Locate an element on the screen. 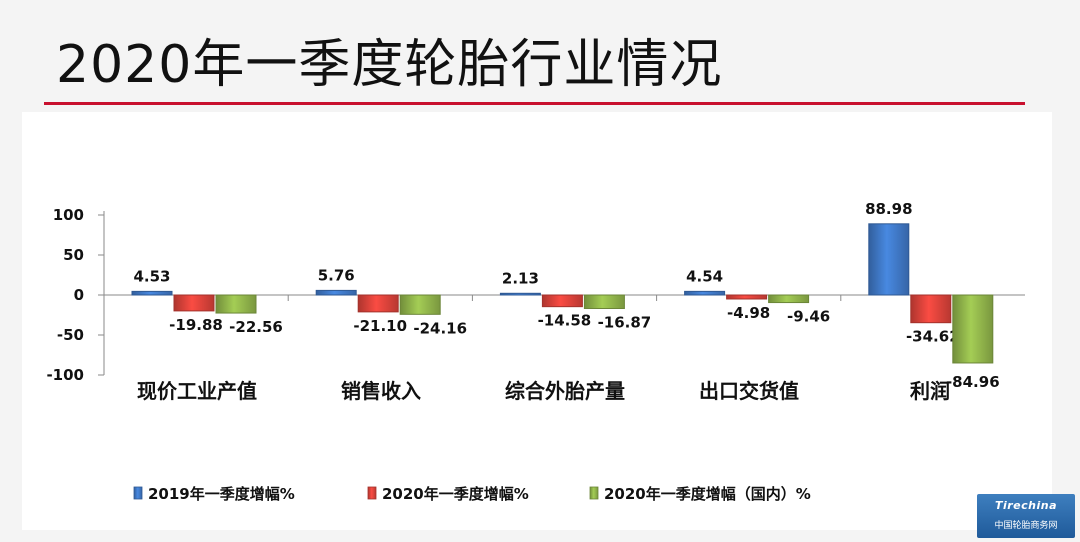 Image resolution: width=1080 pixels, height=542 pixels. category-label: 利润 is located at coordinates (930, 391).